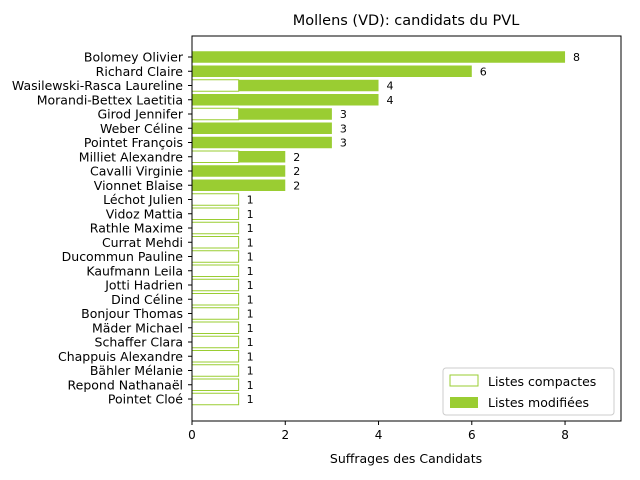 The width and height of the screenshot is (640, 480). I want to click on category-label: Cavalli Virginie, so click(136, 171).